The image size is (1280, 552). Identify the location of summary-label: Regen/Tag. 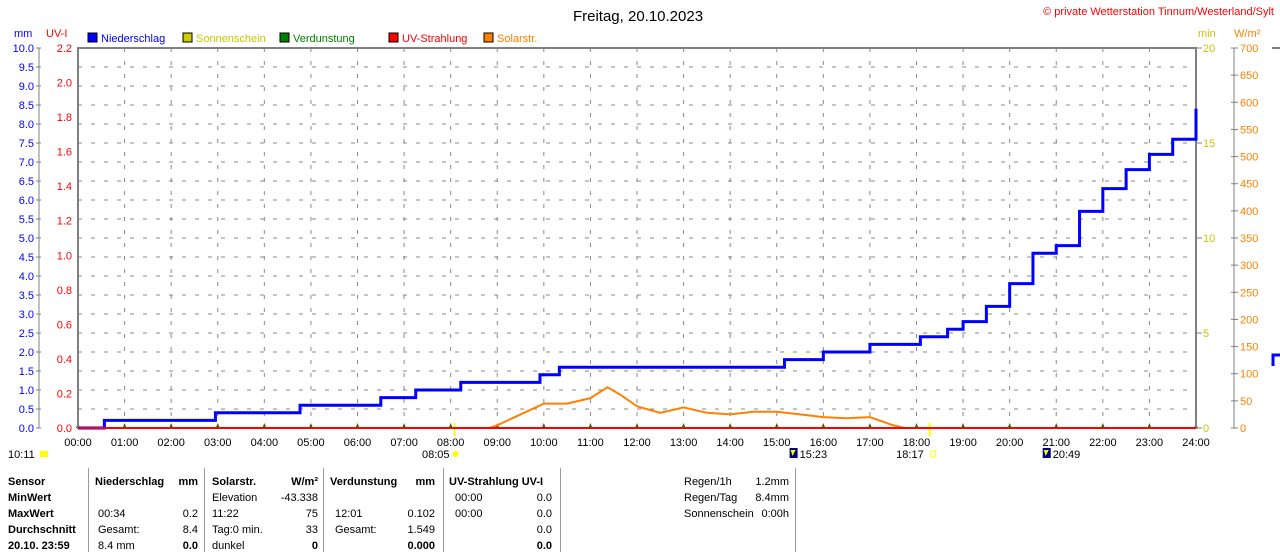
(711, 498).